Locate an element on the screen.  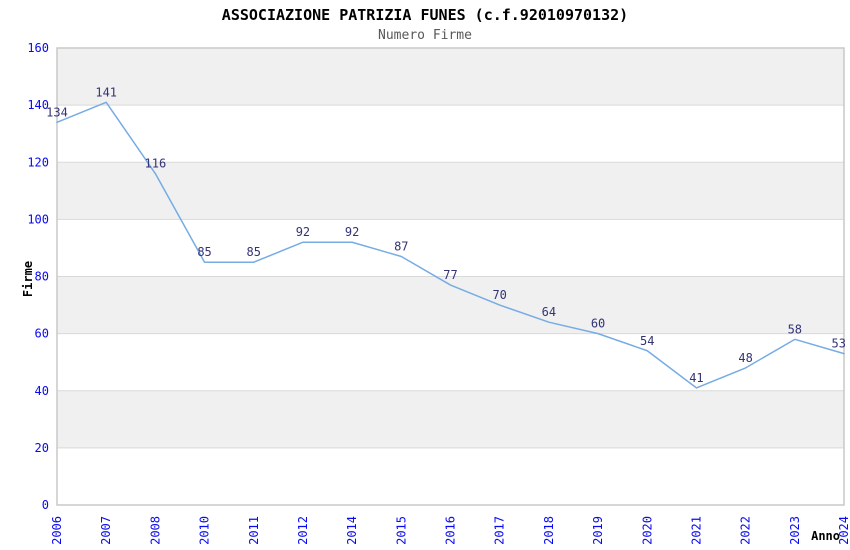
x-tick-label: 2022 is located at coordinates (746, 530).